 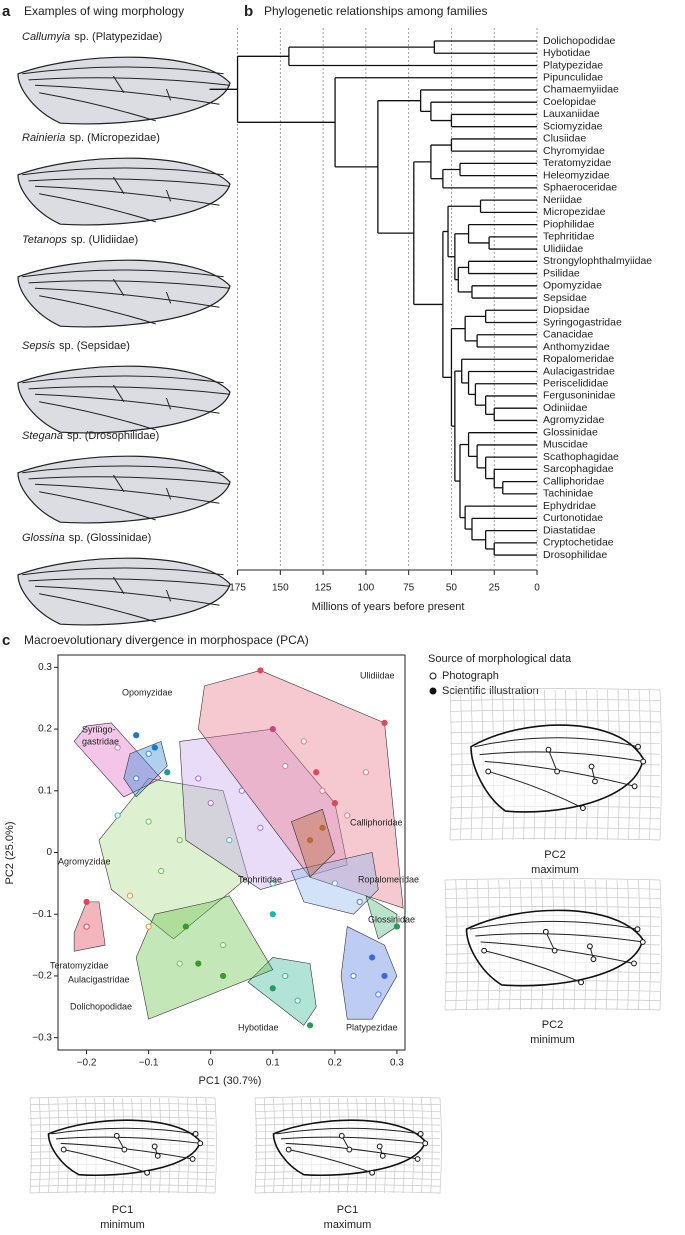 What do you see at coordinates (433, 676) in the screenshot?
I see `legend-marker` at bounding box center [433, 676].